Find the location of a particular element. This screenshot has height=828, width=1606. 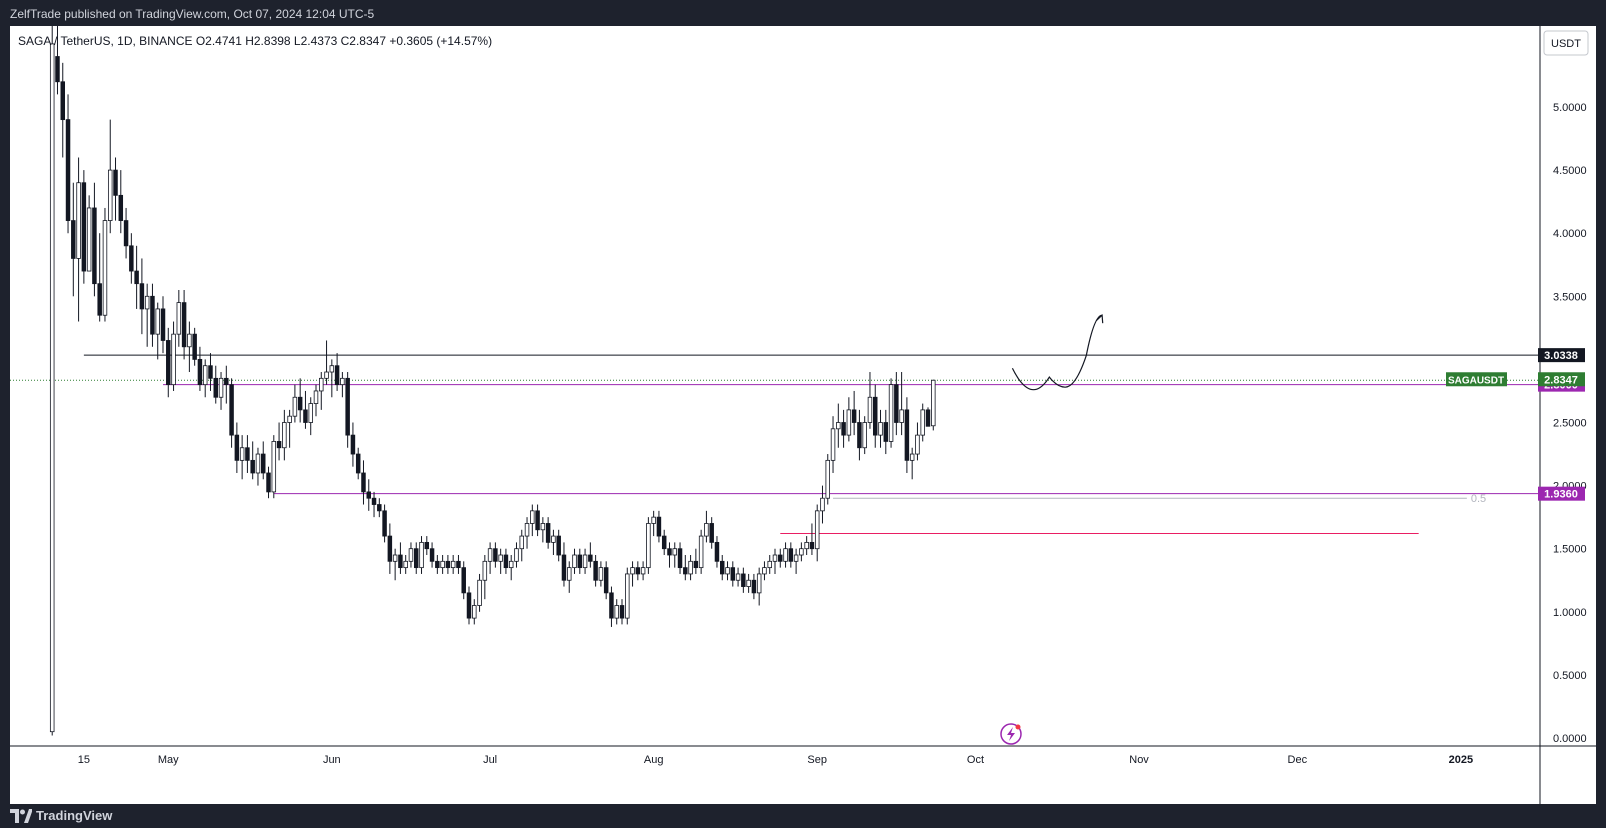

time-tick-label: 15 is located at coordinates (84, 760).